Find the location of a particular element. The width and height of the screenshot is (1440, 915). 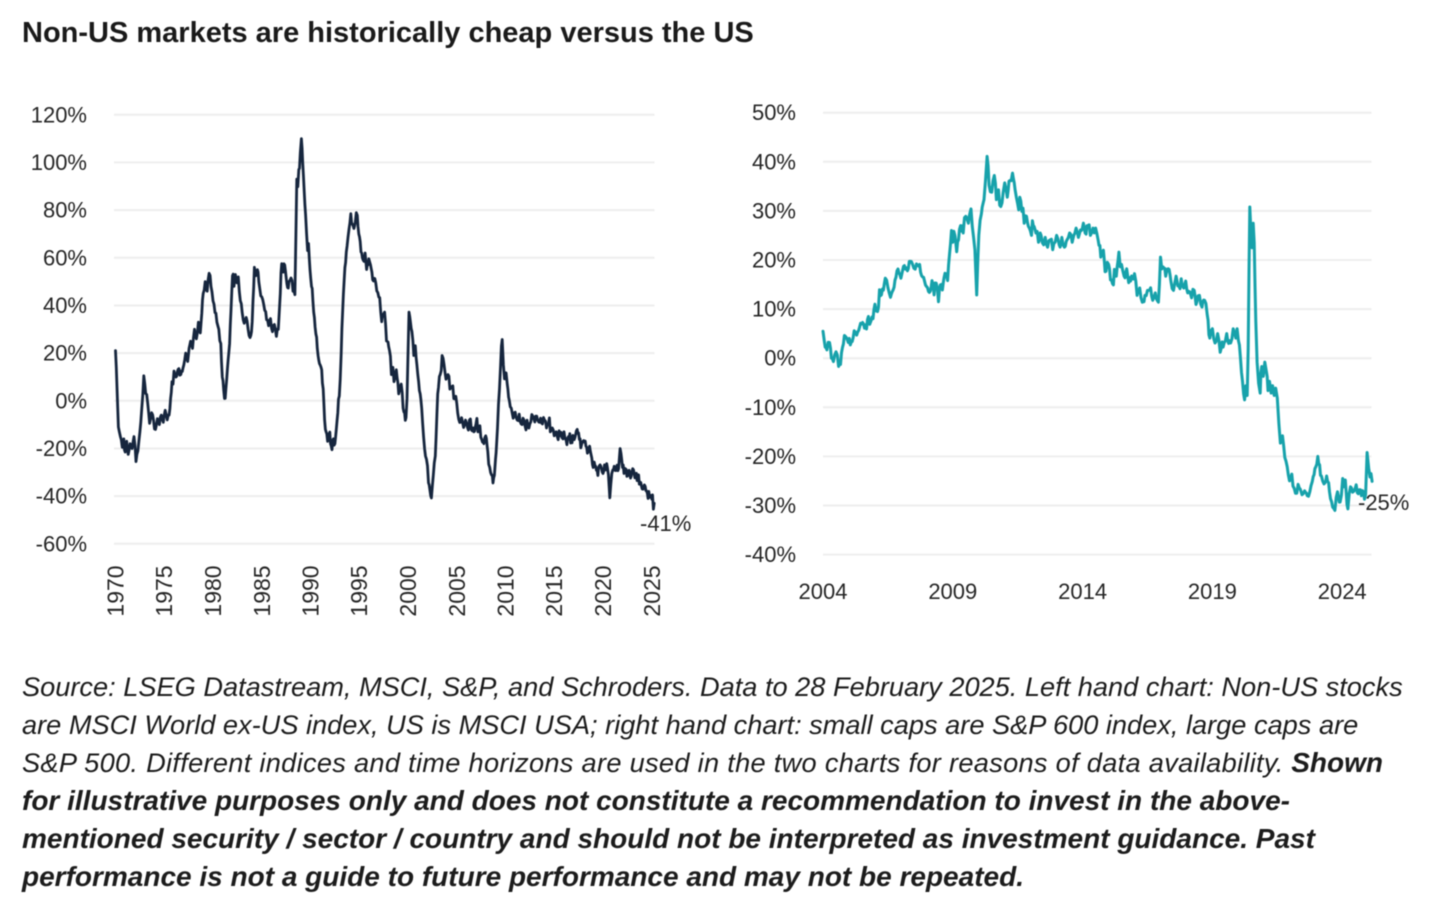

svg-text: 2014 is located at coordinates (1082, 591).